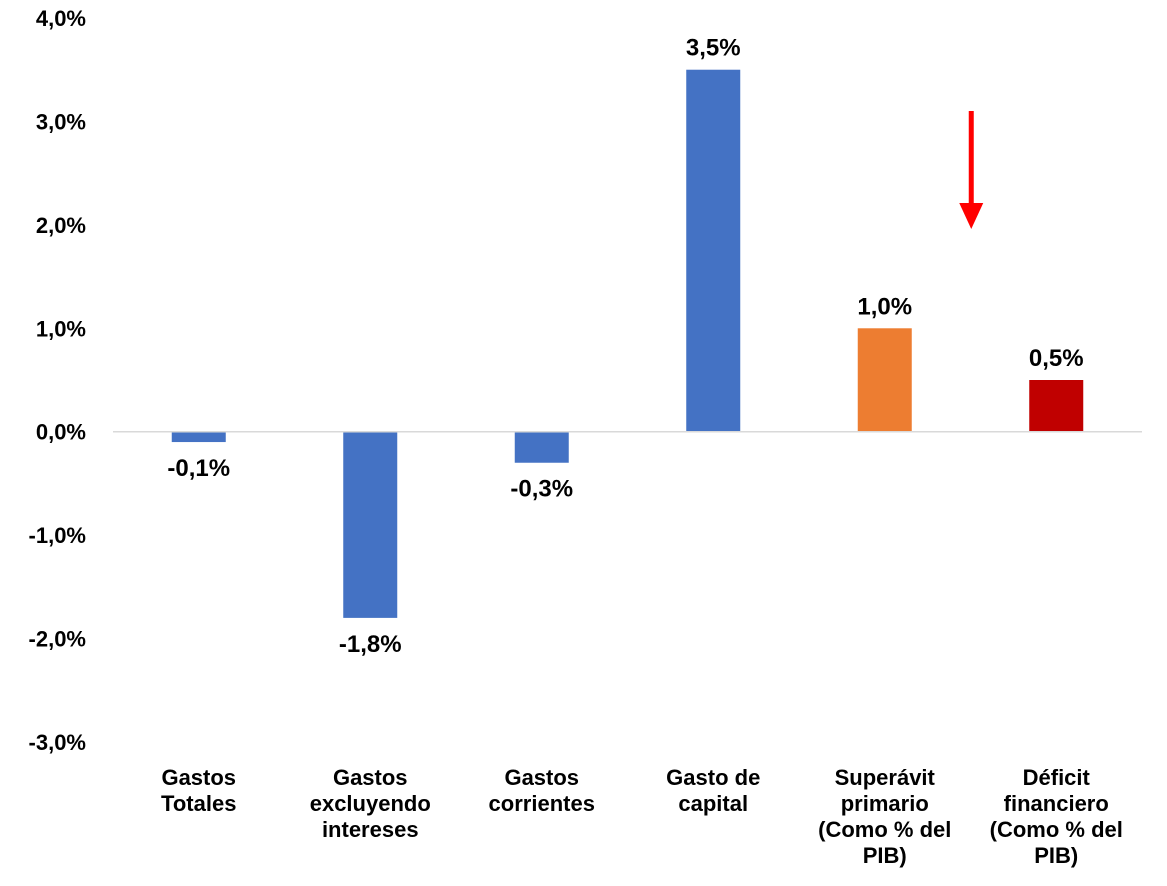 The height and width of the screenshot is (886, 1167). I want to click on category-label: Déficit financiero (Como % del PIB), so click(1056, 816).